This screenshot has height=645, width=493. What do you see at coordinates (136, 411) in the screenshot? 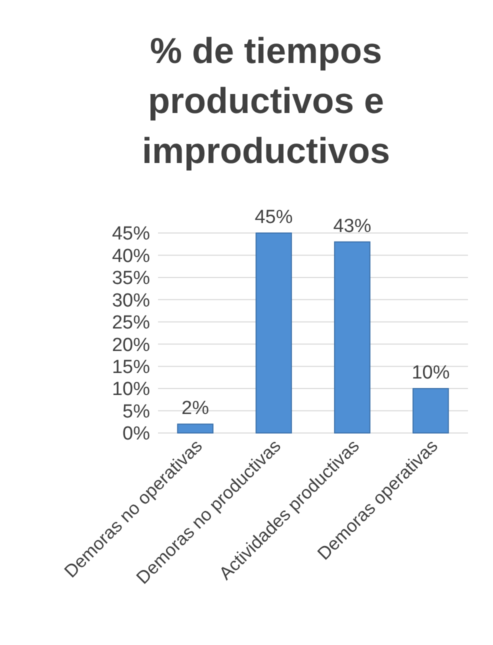
I see `y-tick-label: 5%` at bounding box center [136, 411].